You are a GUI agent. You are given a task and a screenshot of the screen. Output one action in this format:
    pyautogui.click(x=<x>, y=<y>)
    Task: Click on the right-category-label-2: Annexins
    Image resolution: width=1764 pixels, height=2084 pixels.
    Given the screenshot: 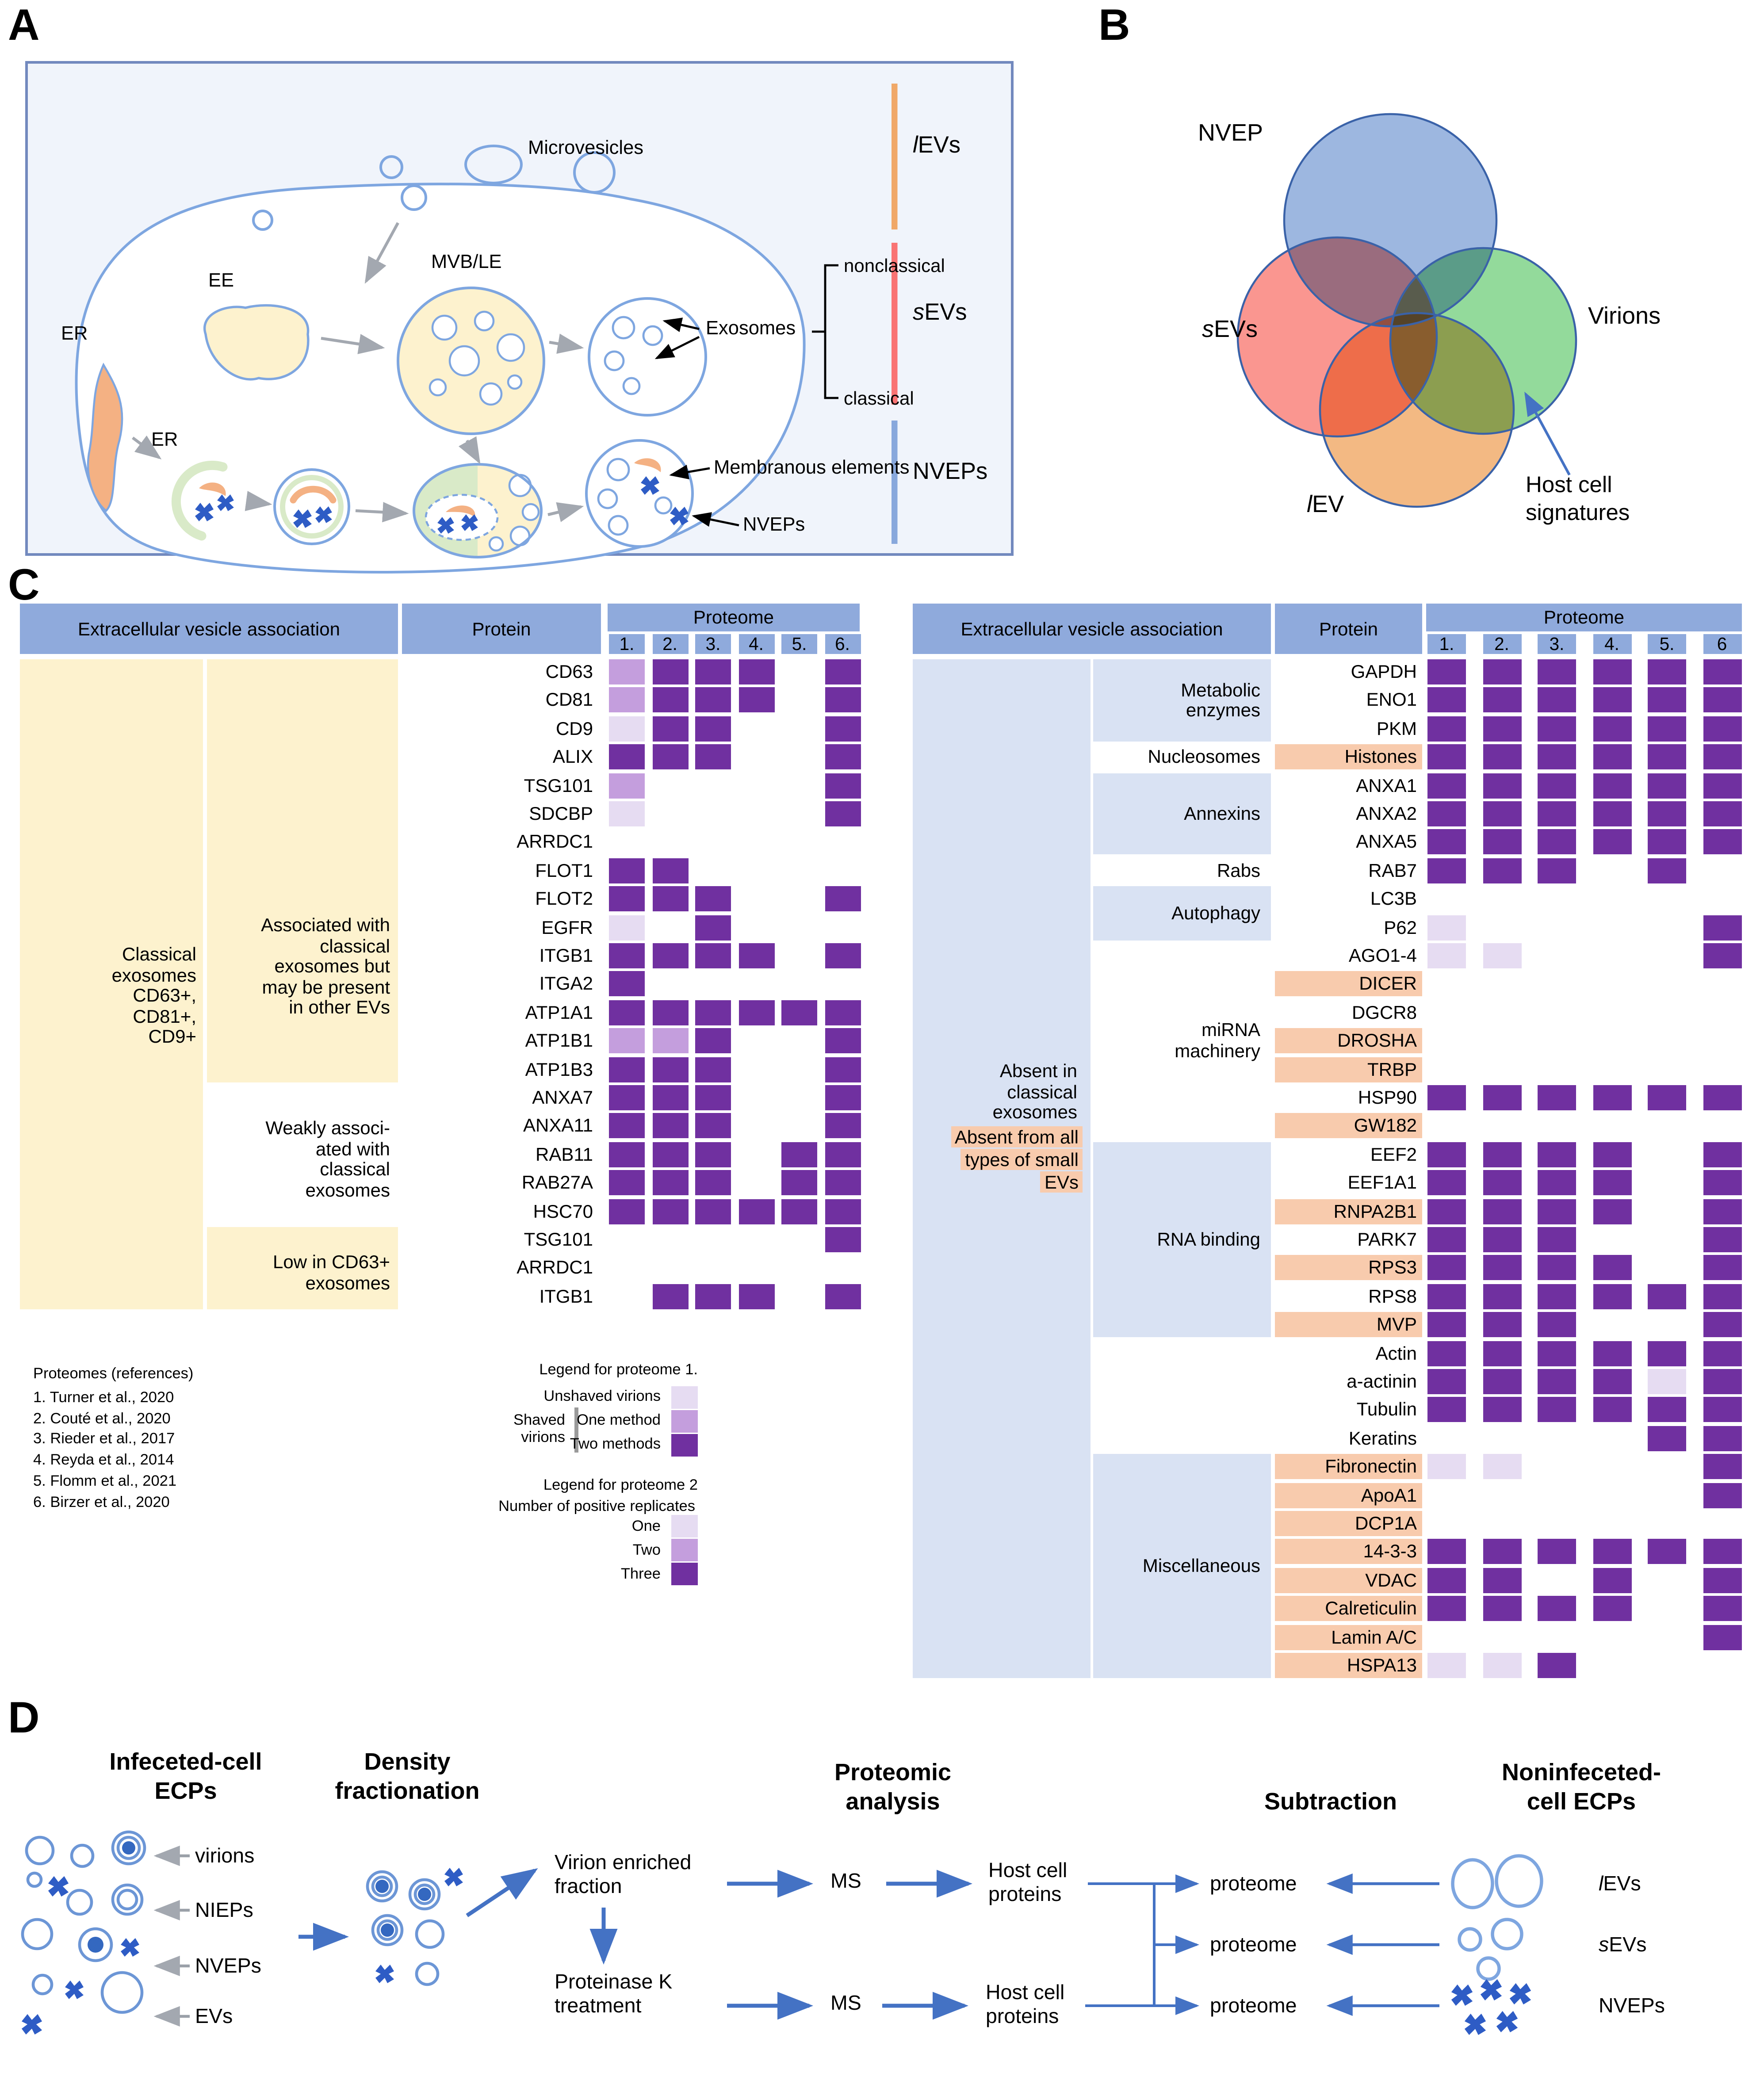 What is the action you would take?
    pyautogui.click(x=1222, y=813)
    